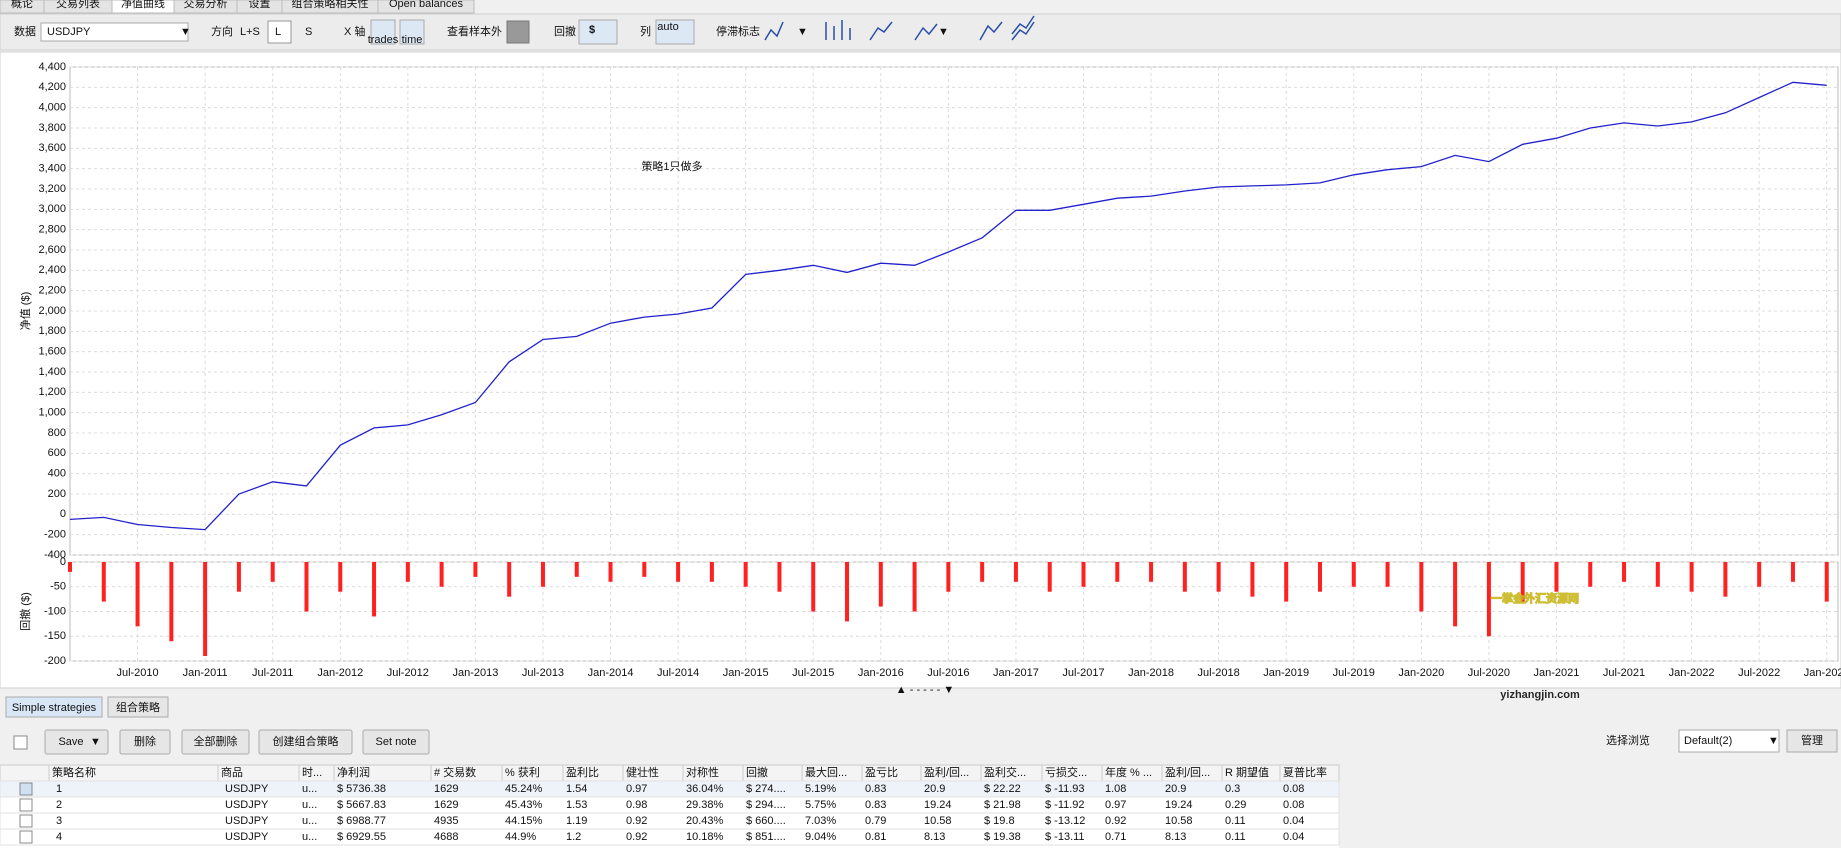 Image resolution: width=1841 pixels, height=848 pixels. What do you see at coordinates (222, 31) in the screenshot?
I see `toolbar-label: 方向` at bounding box center [222, 31].